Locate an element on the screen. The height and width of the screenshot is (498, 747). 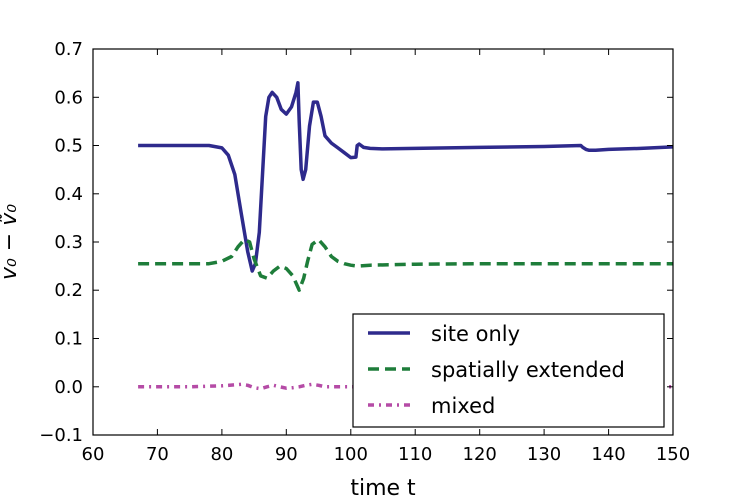
y-tick-label: 0.0 is located at coordinates (68, 387).